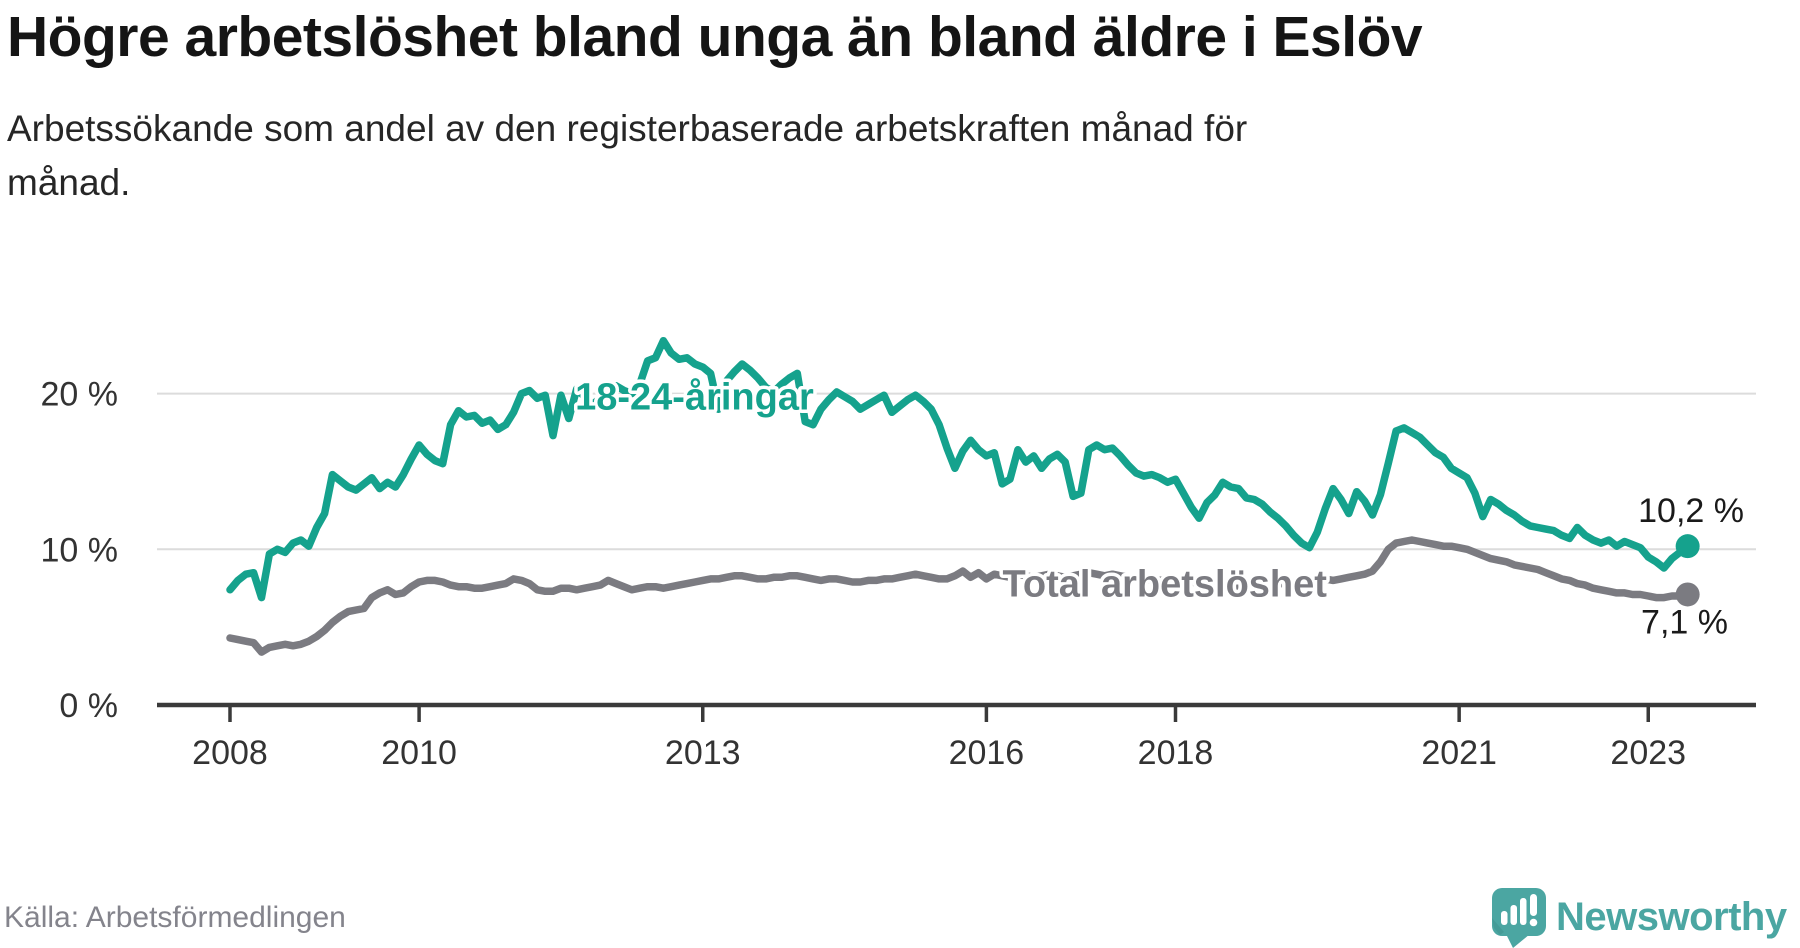 This screenshot has height=948, width=1800. Describe the element at coordinates (1648, 753) in the screenshot. I see `x-tick-label: 2023` at that location.